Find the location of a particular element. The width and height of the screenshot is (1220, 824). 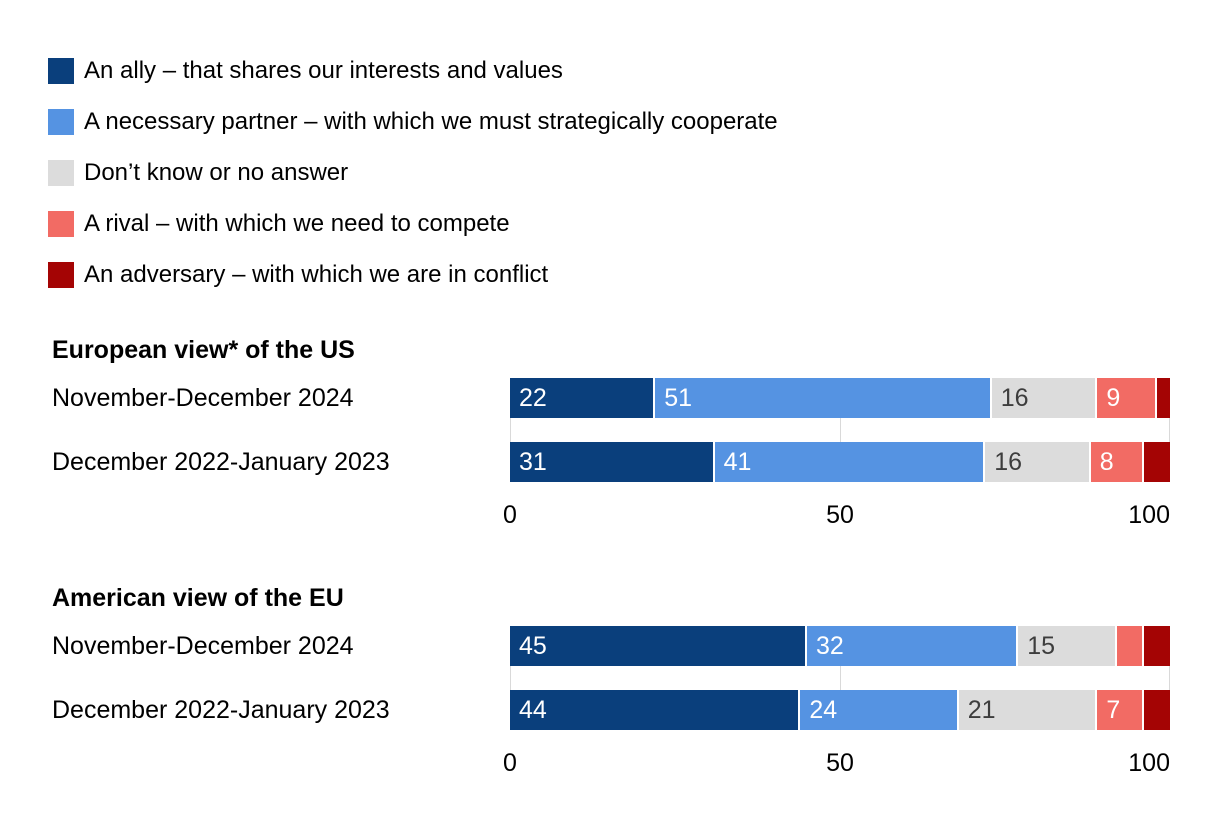

chart-row: November-December 2024 45 32 15 is located at coordinates (610, 646).